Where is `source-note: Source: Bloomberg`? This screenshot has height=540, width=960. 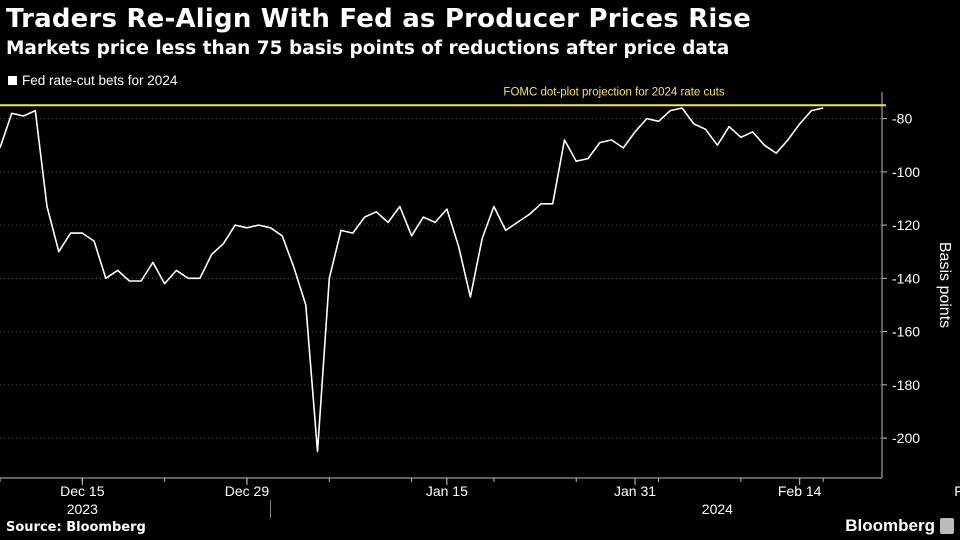
source-note: Source: Bloomberg is located at coordinates (76, 527).